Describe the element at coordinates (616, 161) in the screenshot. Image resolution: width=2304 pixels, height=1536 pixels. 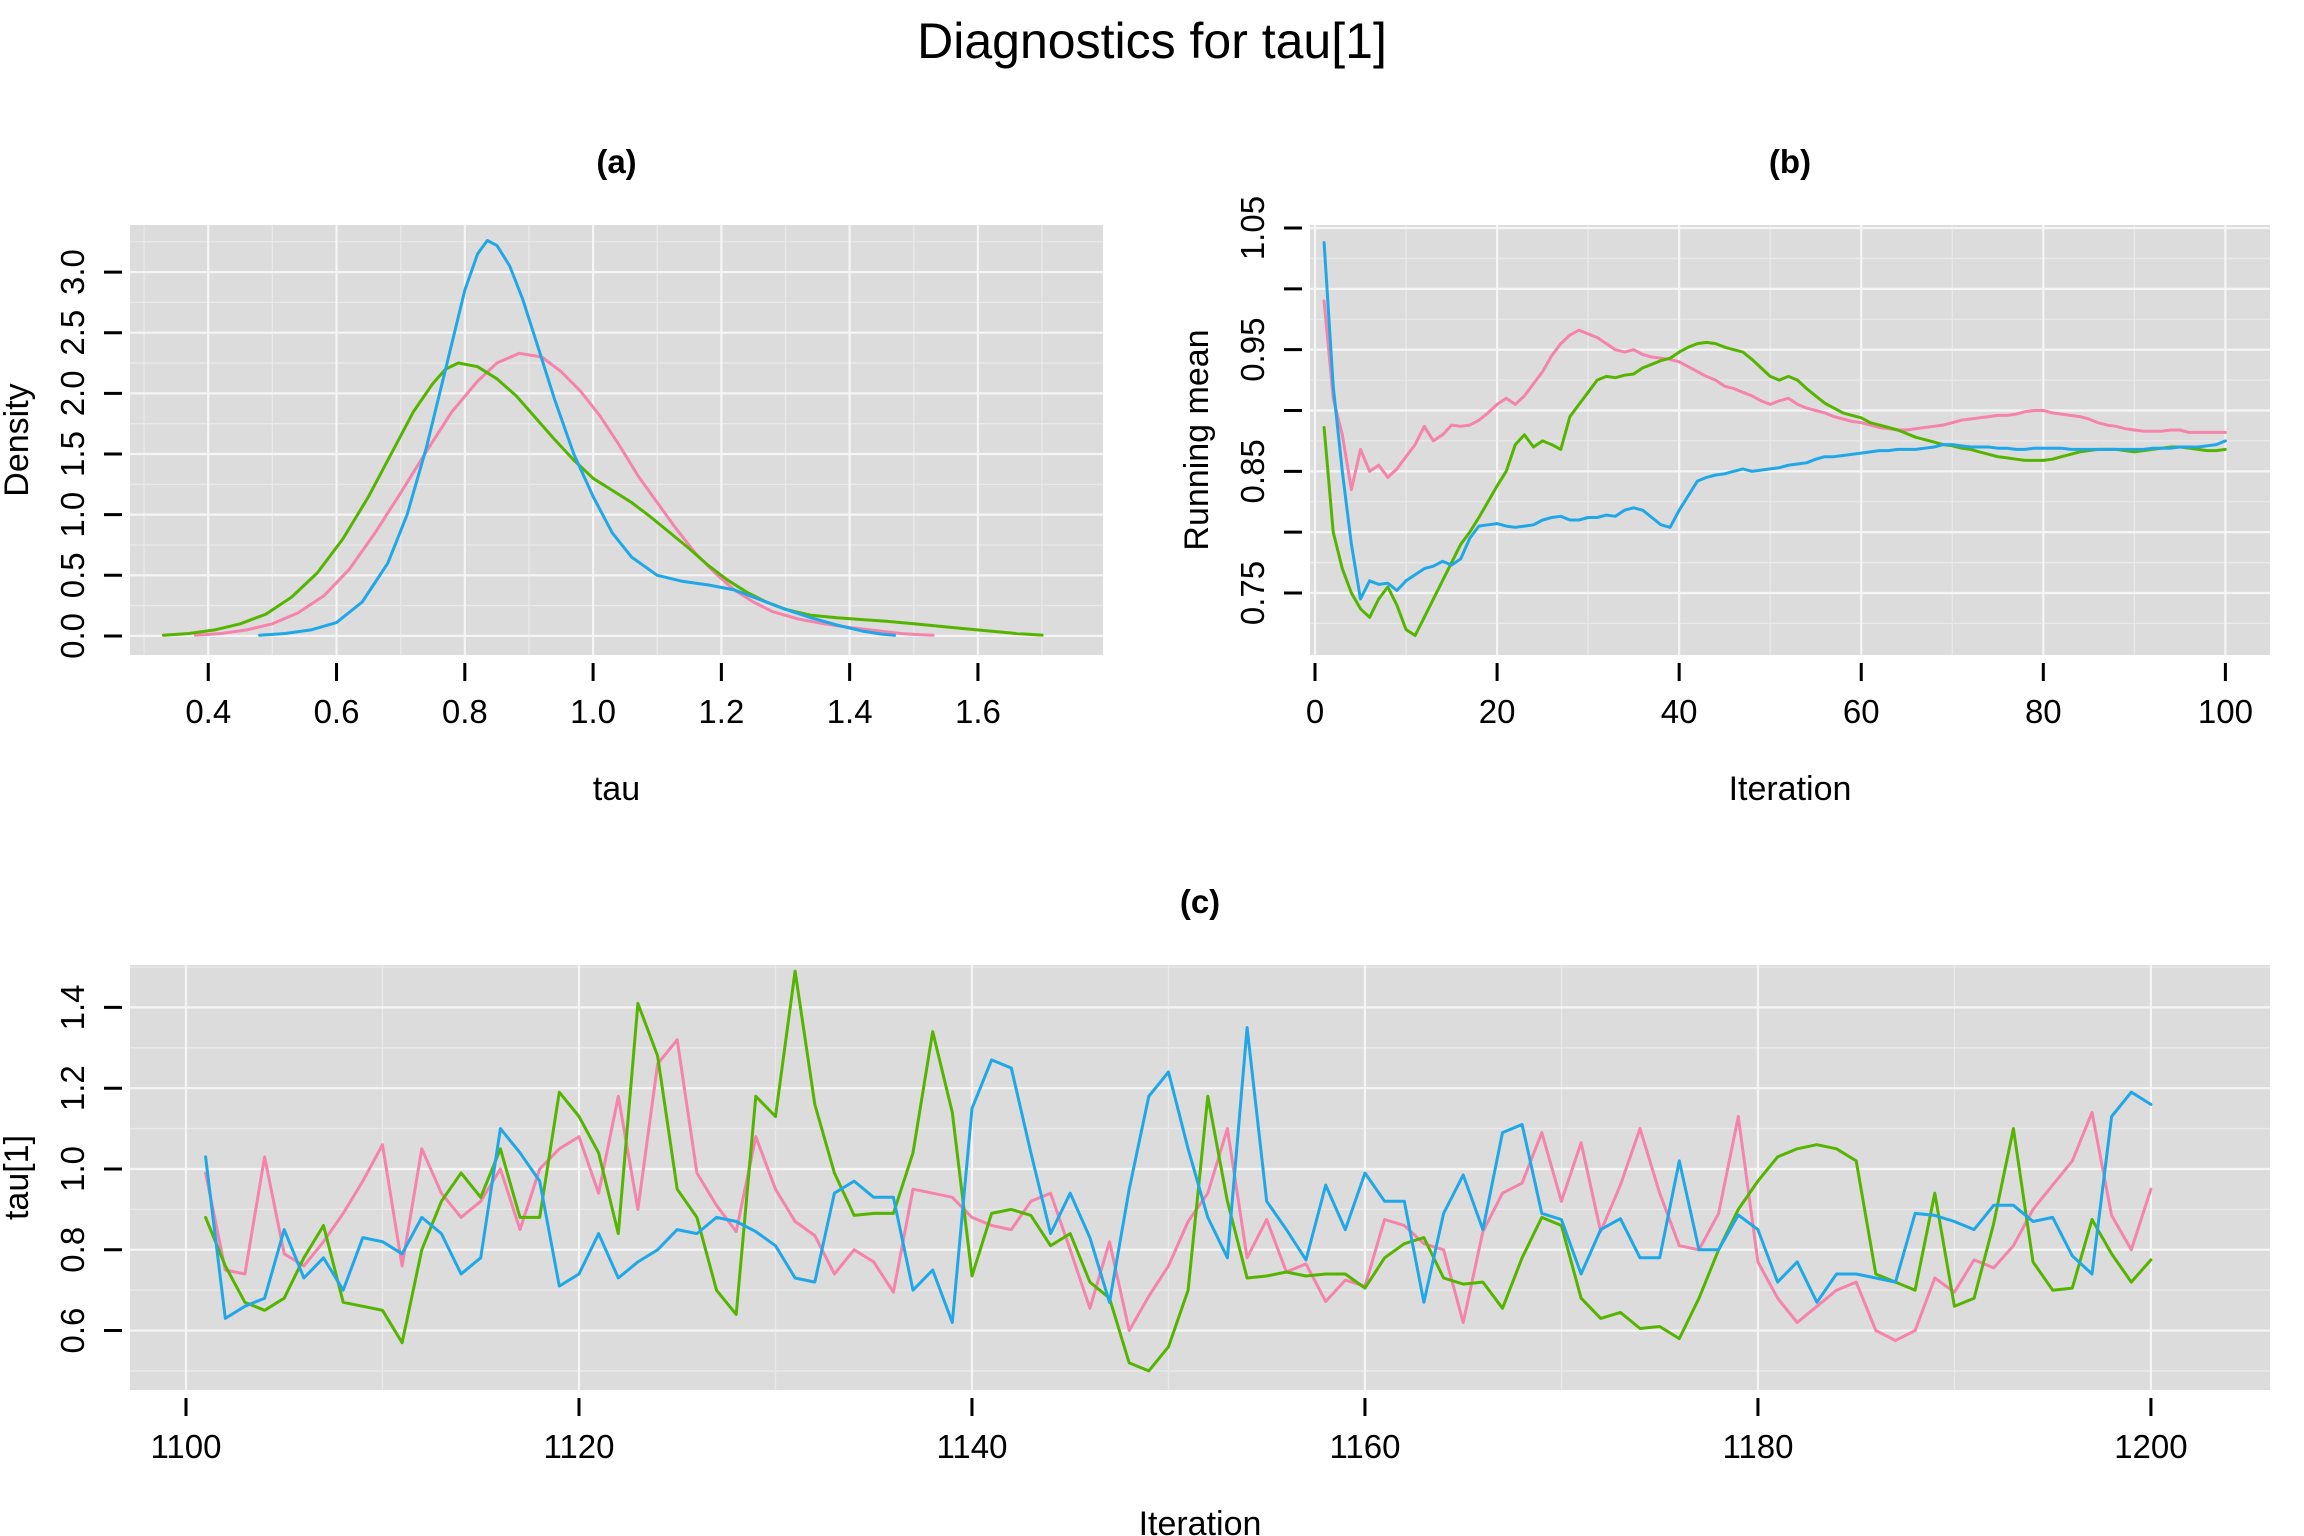
I see `panel-title: (a)` at that location.